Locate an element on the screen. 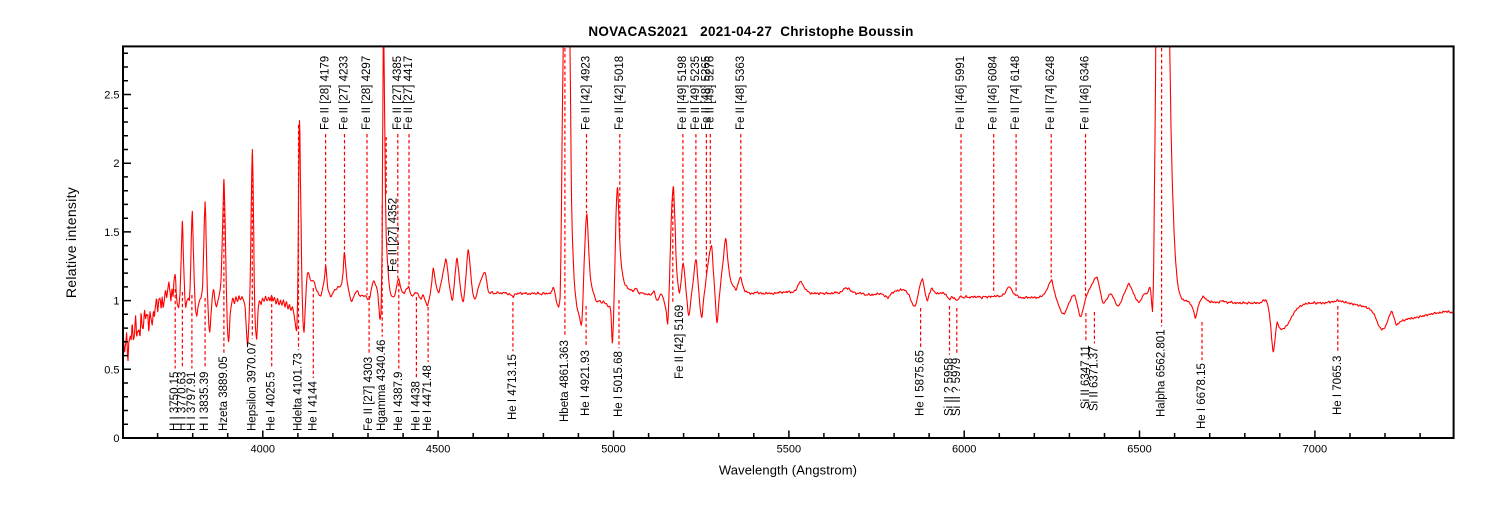 Image resolution: width=1500 pixels, height=505 pixels. svg-text: 5000 is located at coordinates (613, 450).